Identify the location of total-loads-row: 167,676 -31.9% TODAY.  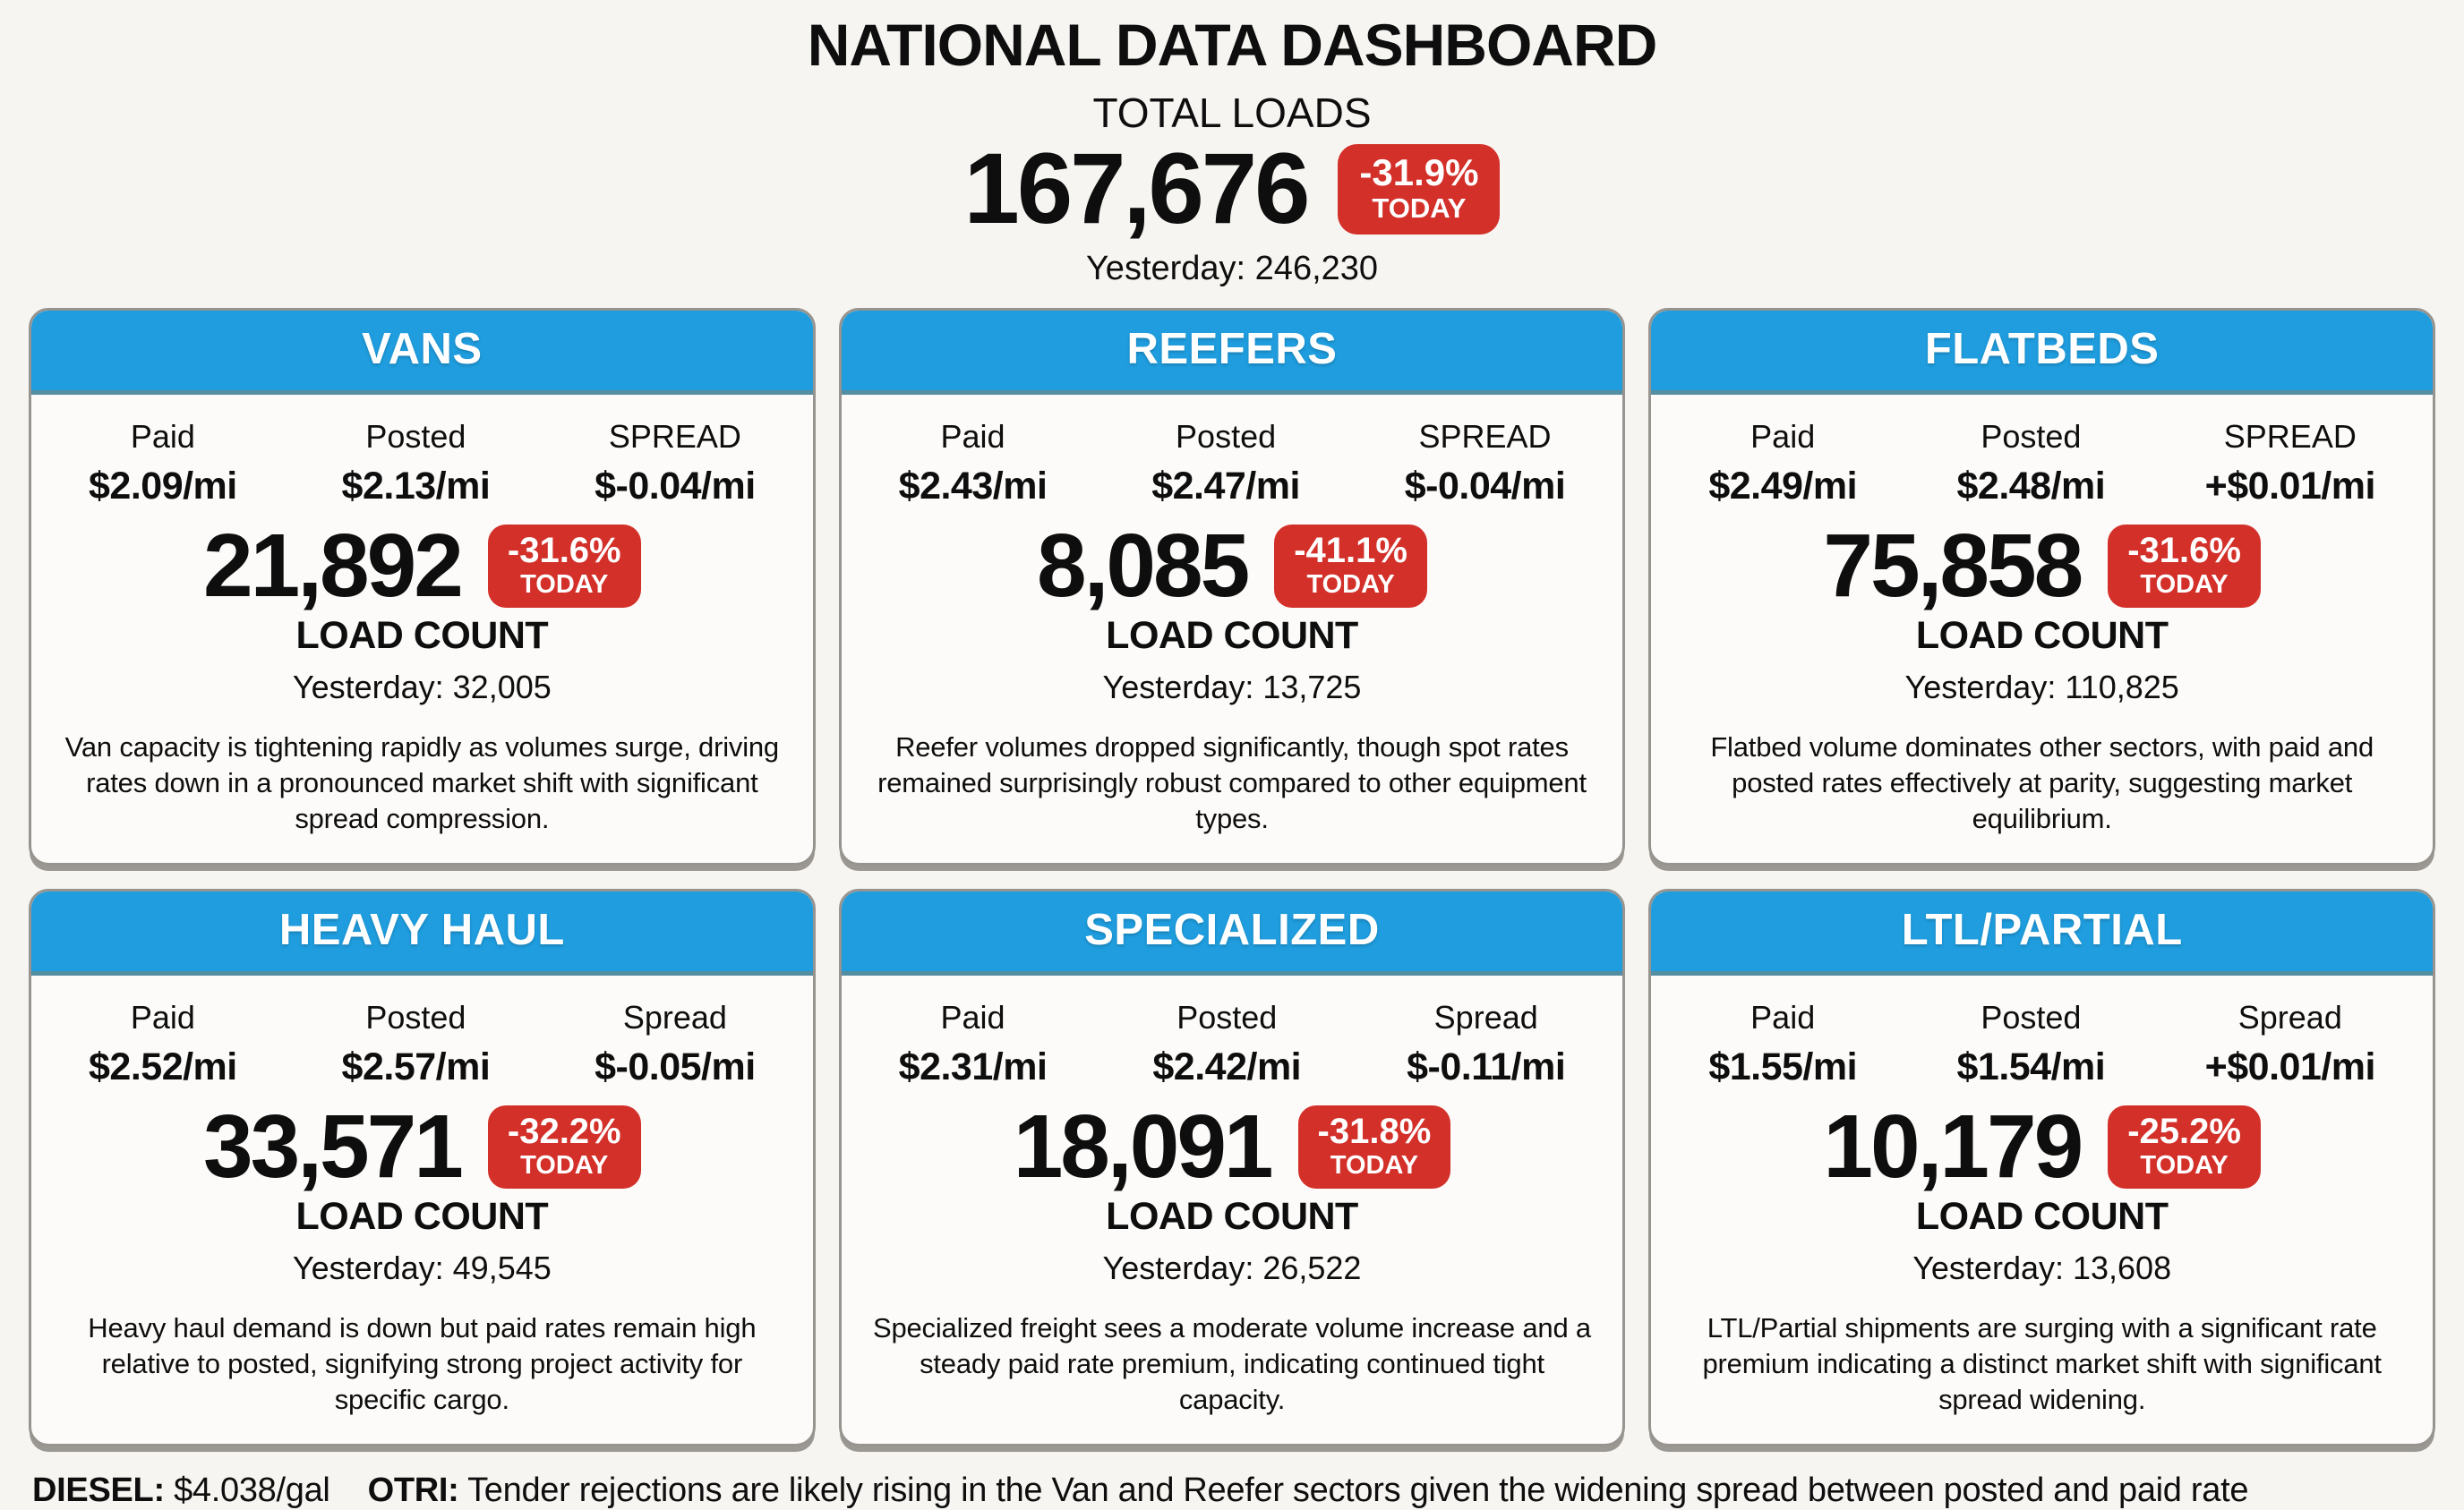
(1232, 189).